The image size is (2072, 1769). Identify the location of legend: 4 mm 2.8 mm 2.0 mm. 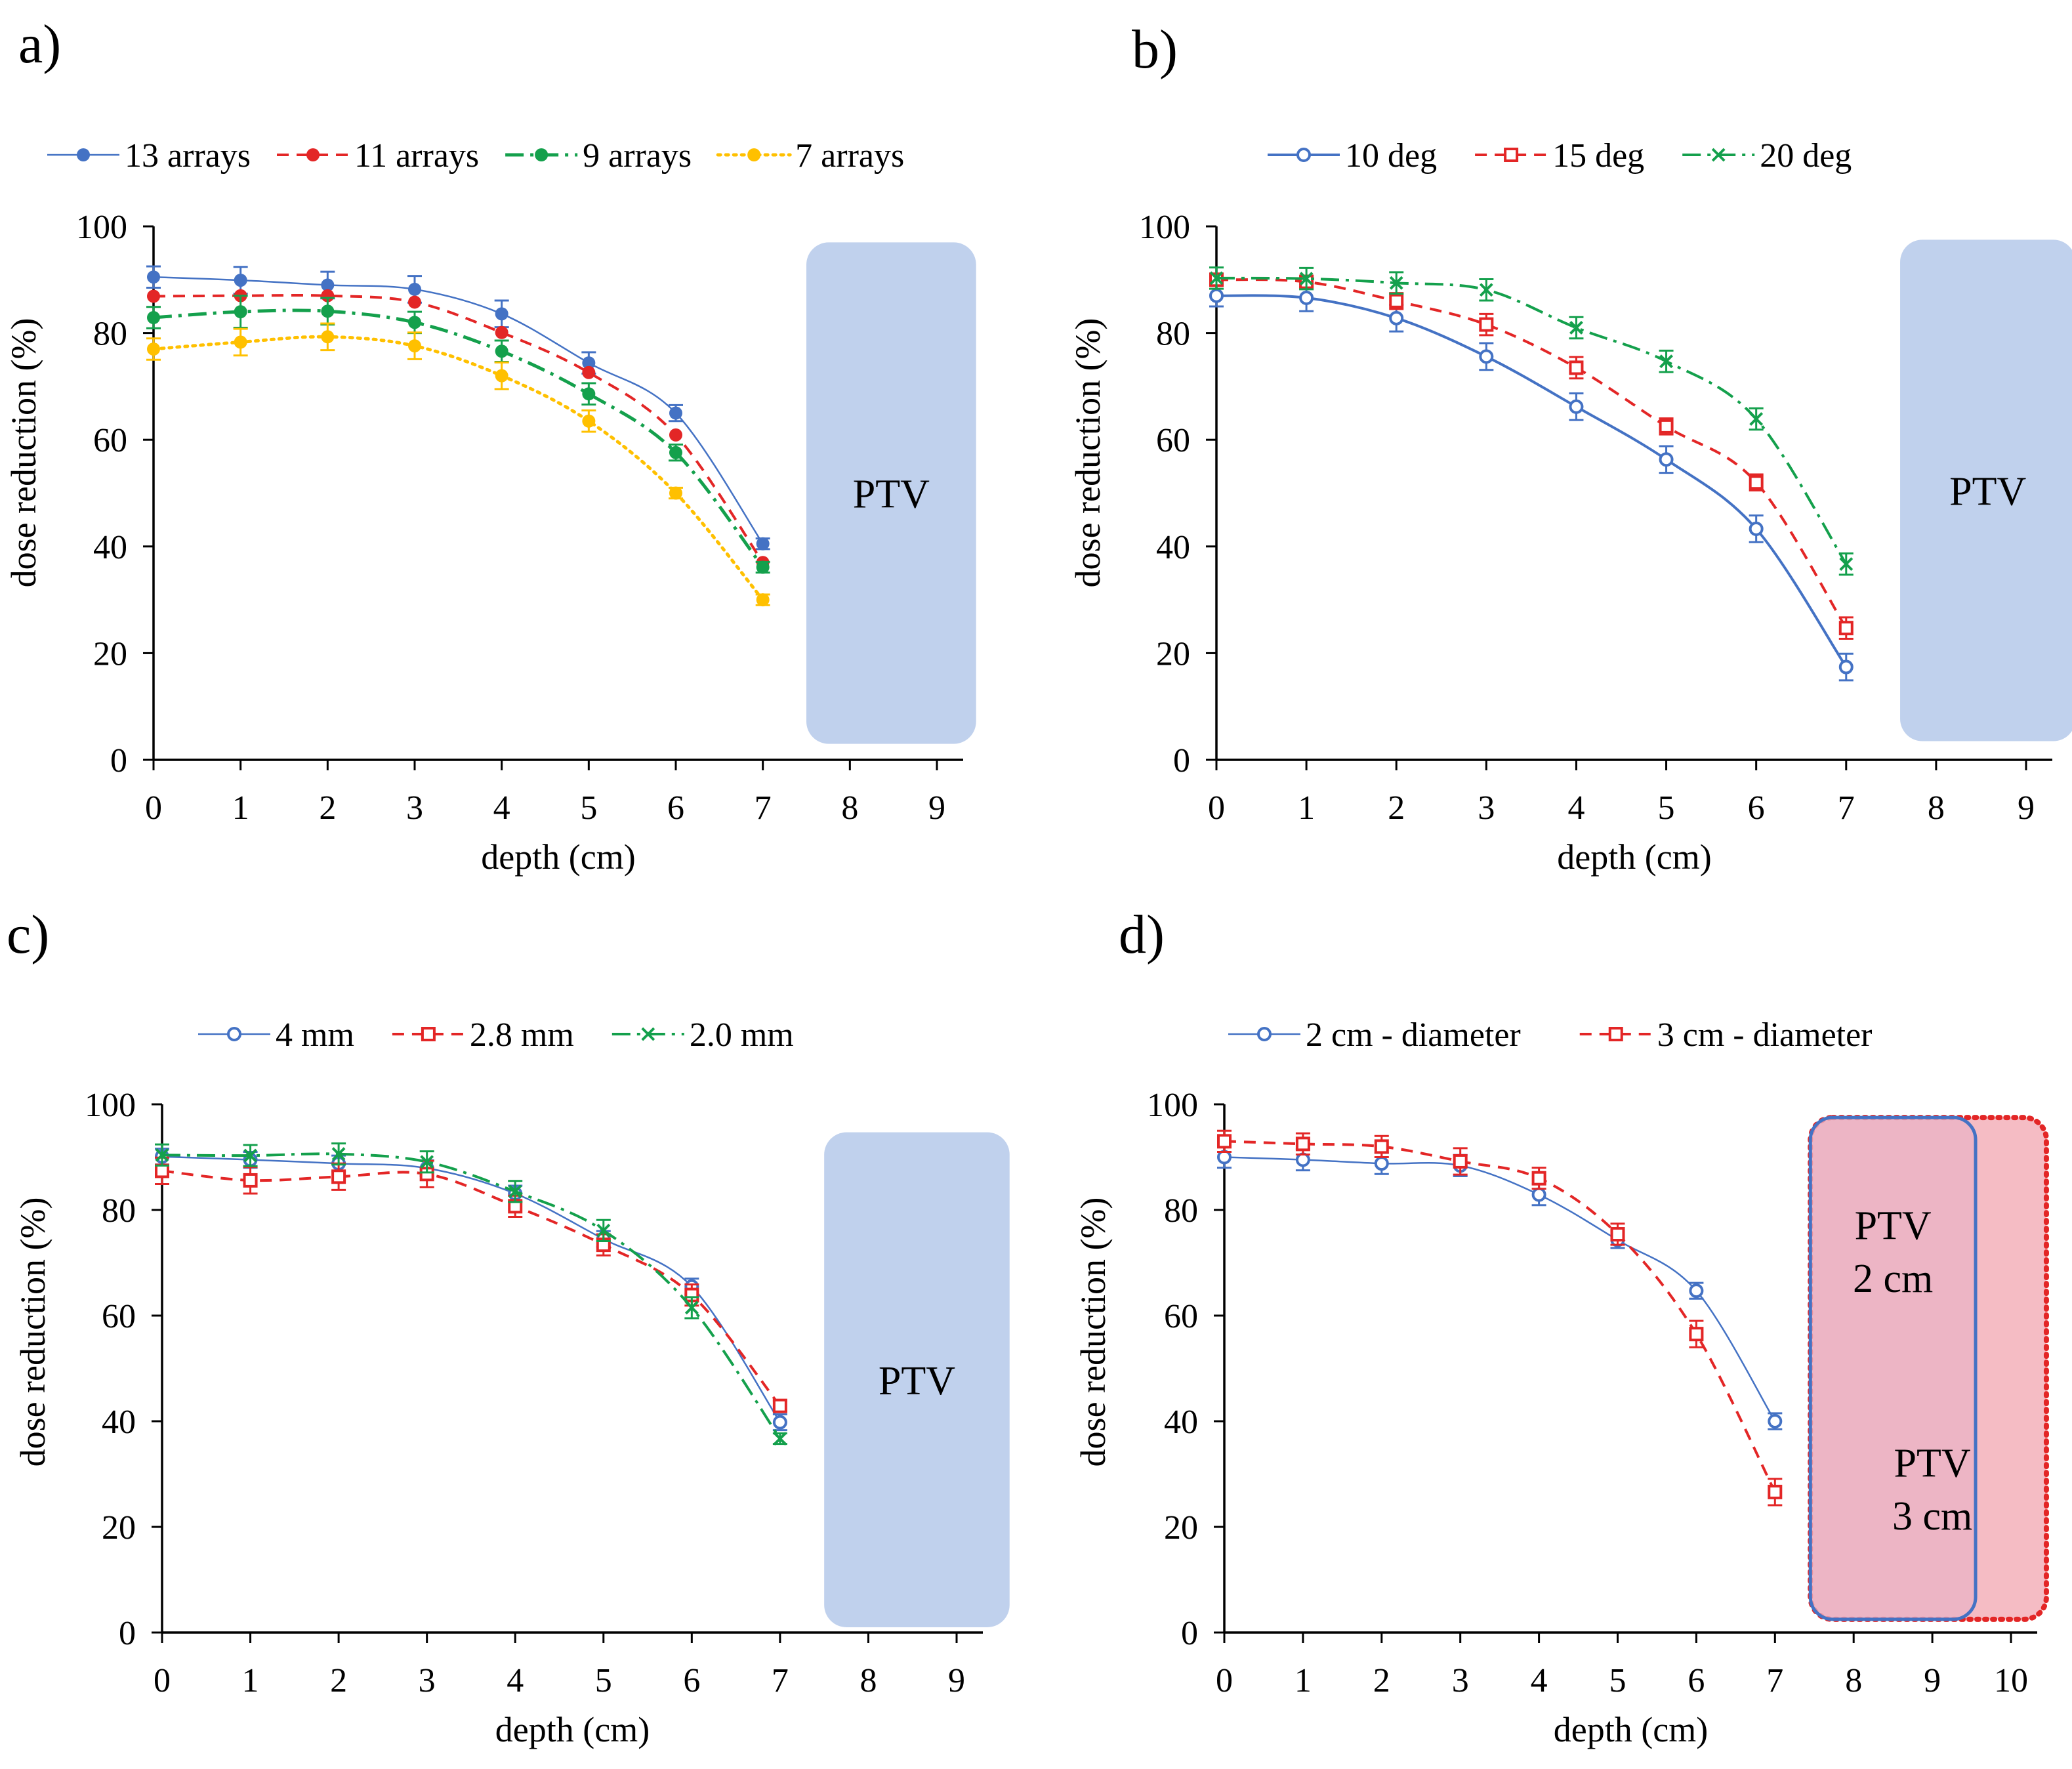
(496, 1035).